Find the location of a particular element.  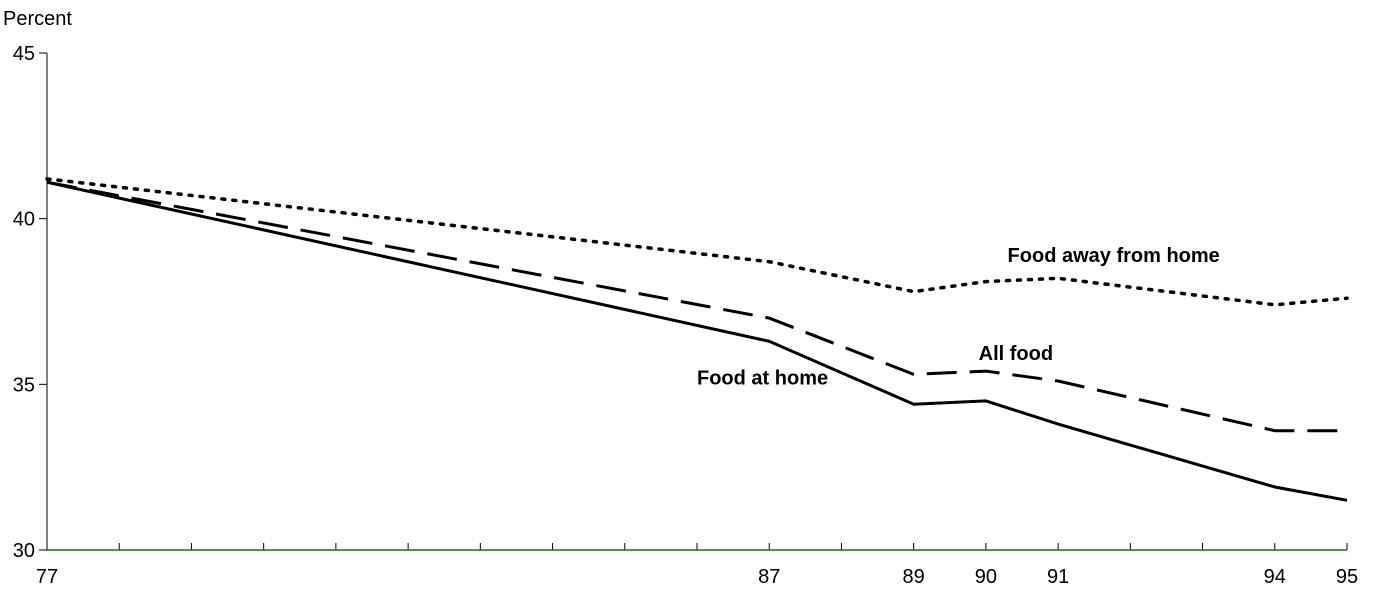

x-tick-label: 87 is located at coordinates (769, 577).